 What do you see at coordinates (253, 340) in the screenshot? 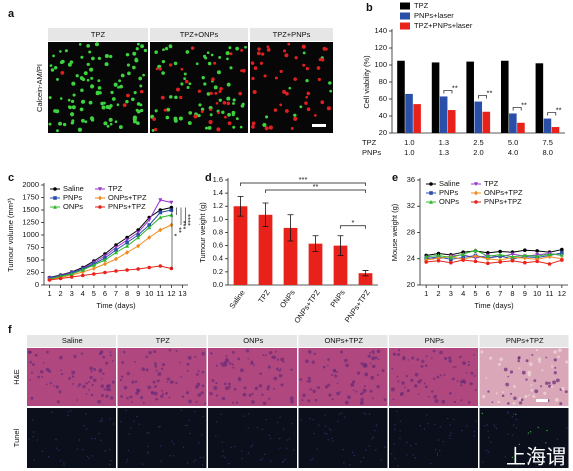
I see `column-label: ONPs` at bounding box center [253, 340].